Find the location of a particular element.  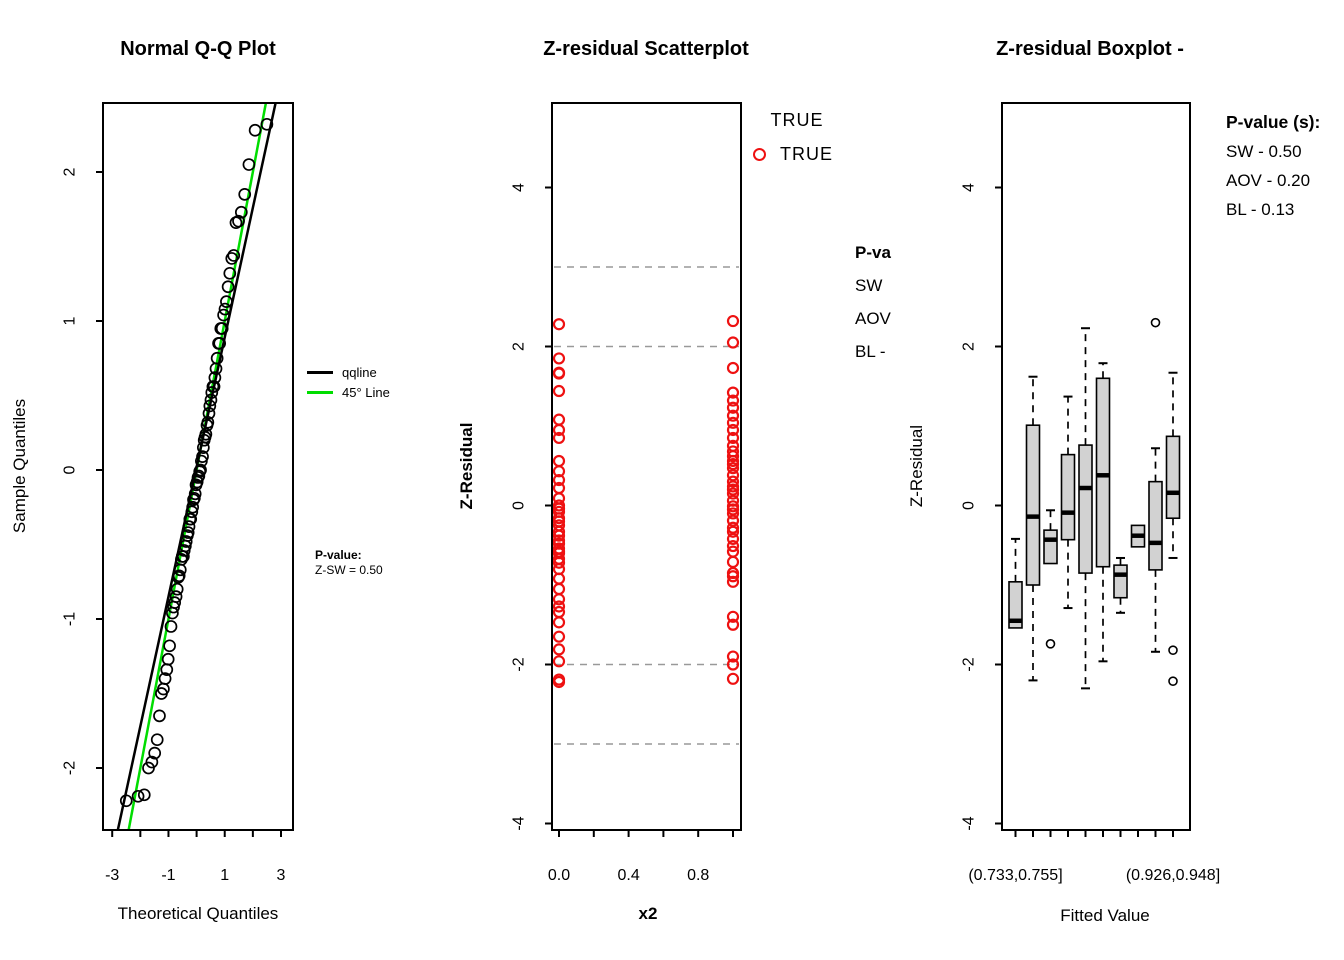

scatter-y-tick-label: -2 is located at coordinates (519, 664).